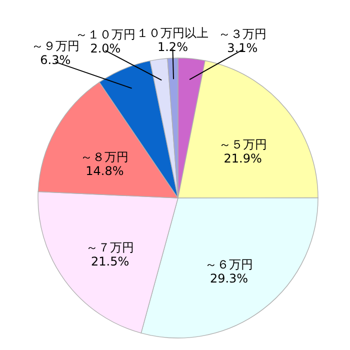  I want to click on slice-label: ～７万円, so click(110, 247).